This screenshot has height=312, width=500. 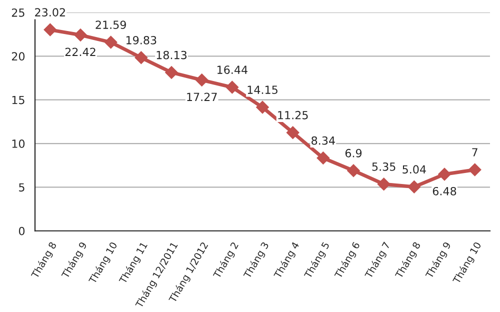 I want to click on data-label: 5.04, so click(x=414, y=169).